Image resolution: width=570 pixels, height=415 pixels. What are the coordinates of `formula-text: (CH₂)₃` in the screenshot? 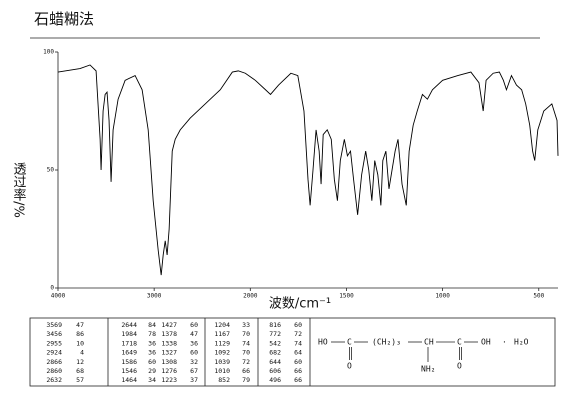 It's located at (386, 342).